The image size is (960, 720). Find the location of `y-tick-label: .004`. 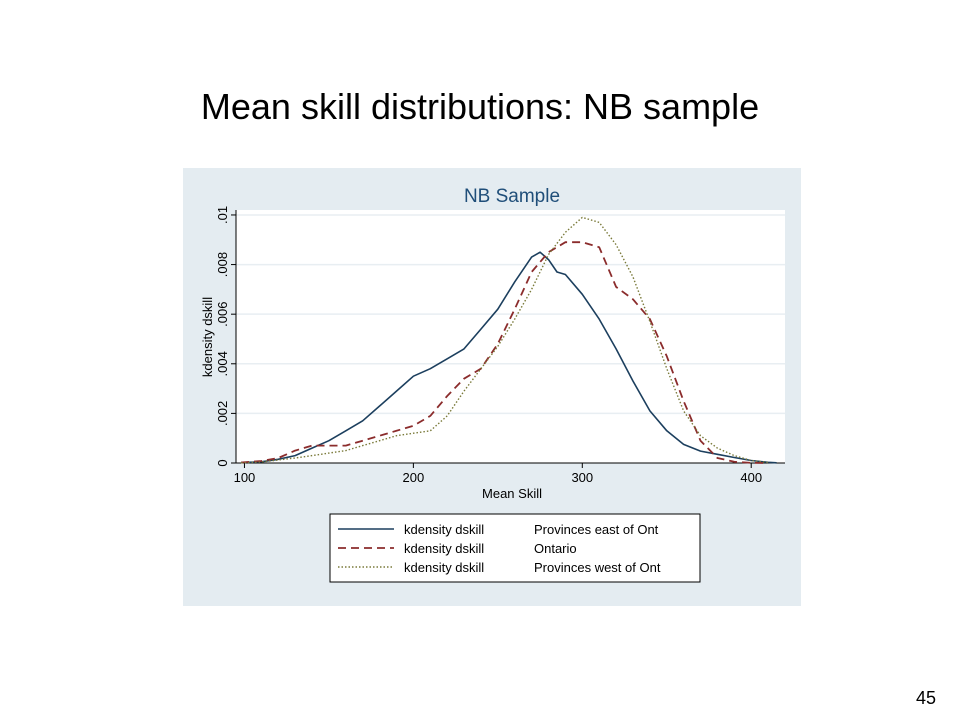

y-tick-label: .004 is located at coordinates (222, 363).